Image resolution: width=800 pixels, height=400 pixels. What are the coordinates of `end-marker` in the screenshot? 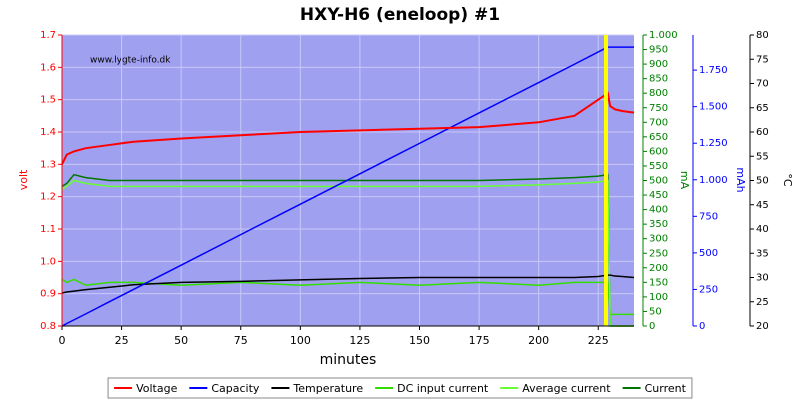 It's located at (606, 180).